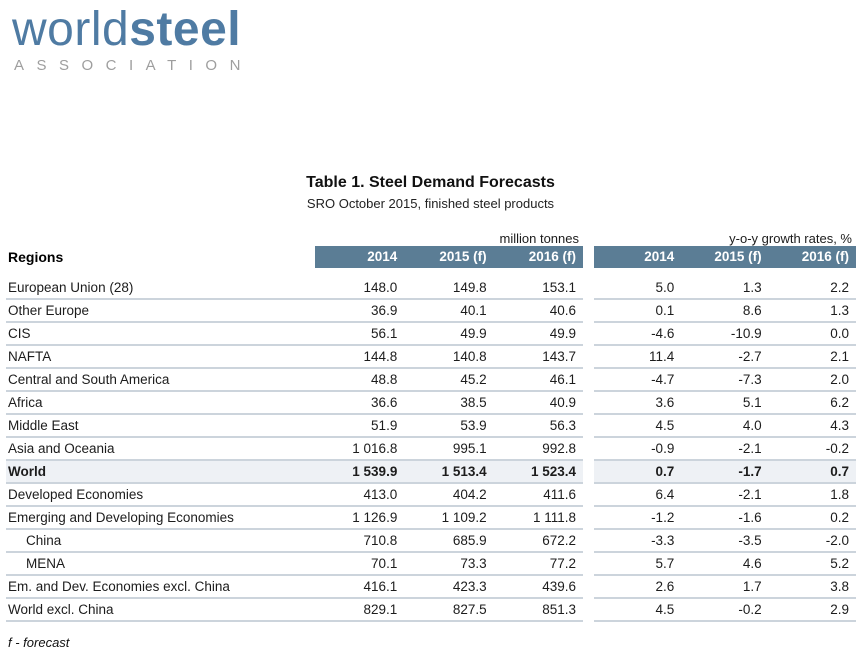  Describe the element at coordinates (431, 237) in the screenshot. I see `group-label-row: million tonnes y-o-y growth rates, %` at that location.